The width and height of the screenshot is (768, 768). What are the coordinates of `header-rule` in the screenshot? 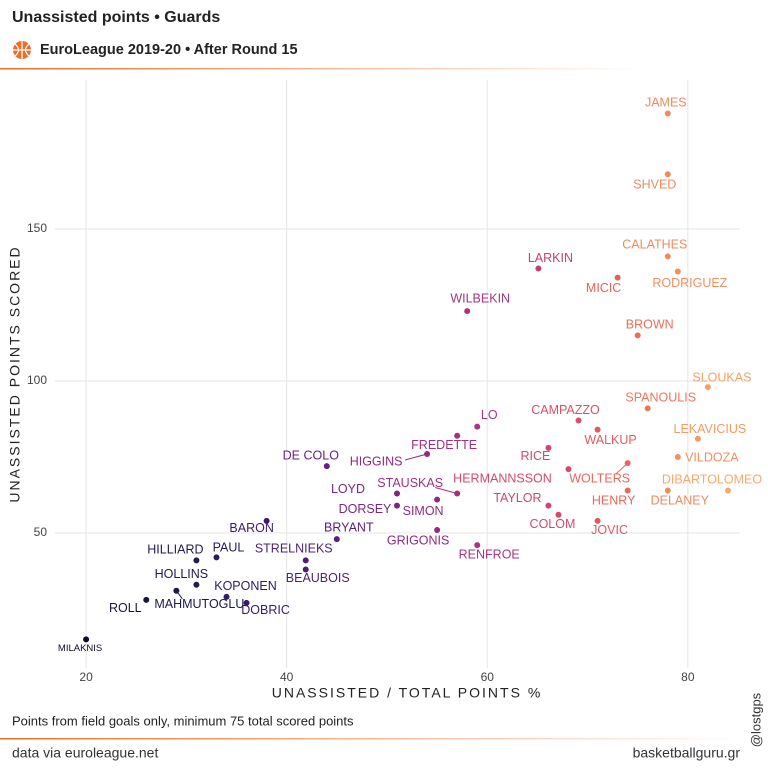 It's located at (320, 69).